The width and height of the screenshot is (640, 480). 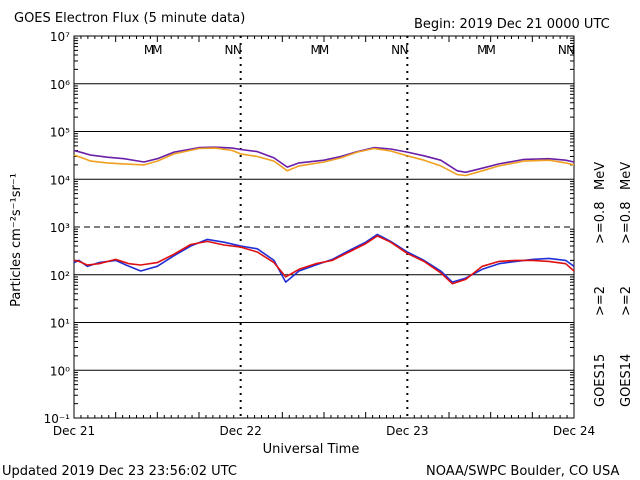 What do you see at coordinates (600, 301) in the screenshot?
I see `legend-goes15-2mev: >=2` at bounding box center [600, 301].